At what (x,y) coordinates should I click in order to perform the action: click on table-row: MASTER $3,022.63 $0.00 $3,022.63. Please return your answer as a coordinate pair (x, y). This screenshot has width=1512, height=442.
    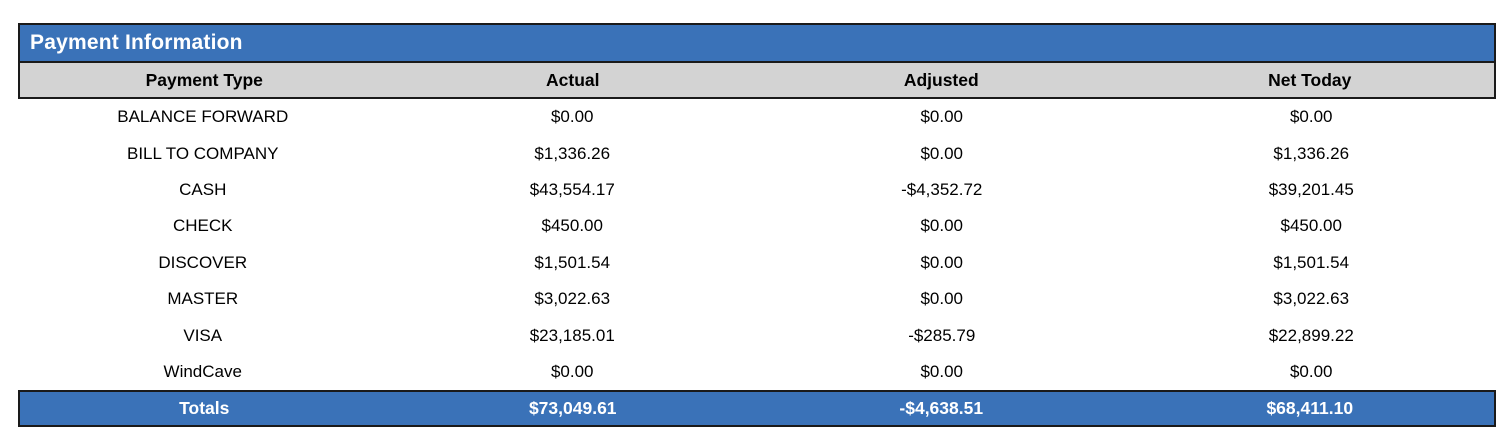
    Looking at the image, I should click on (757, 299).